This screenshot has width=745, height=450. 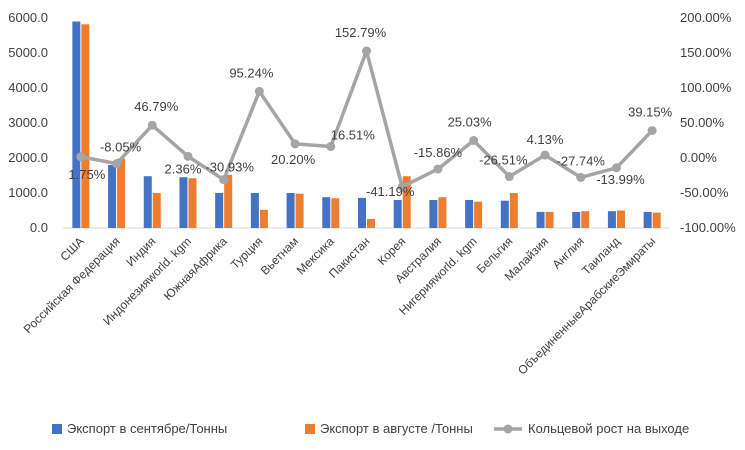 What do you see at coordinates (608, 428) in the screenshot?
I see `legend-label: Кольцевой рост на выходе` at bounding box center [608, 428].